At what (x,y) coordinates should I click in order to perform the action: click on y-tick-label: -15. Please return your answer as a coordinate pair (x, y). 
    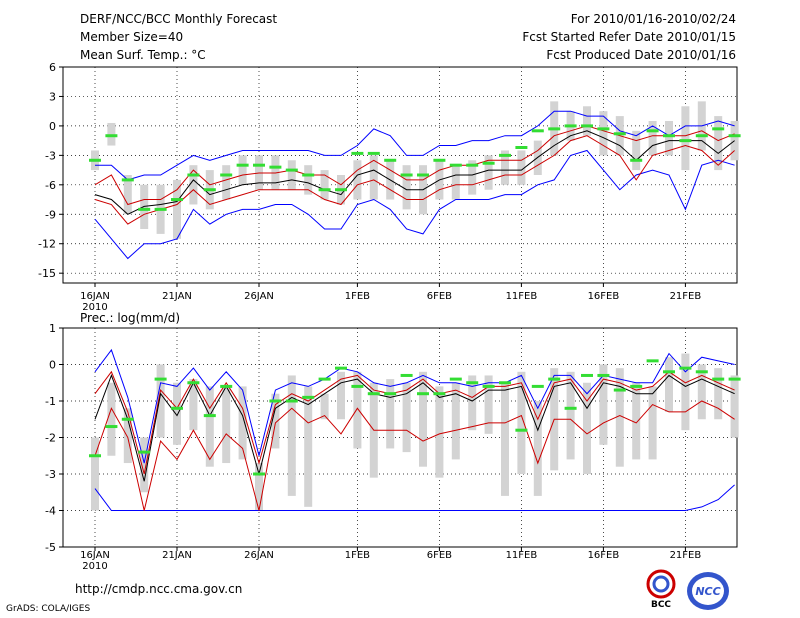
    Looking at the image, I should click on (47, 273).